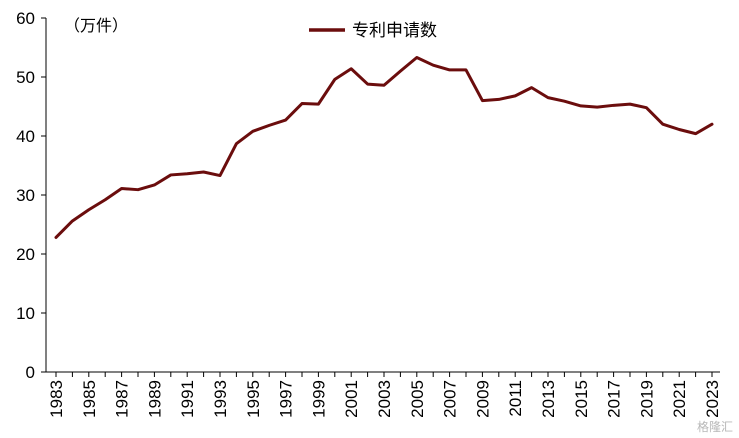  Describe the element at coordinates (614, 399) in the screenshot. I see `x-tick-label: 2017` at that location.